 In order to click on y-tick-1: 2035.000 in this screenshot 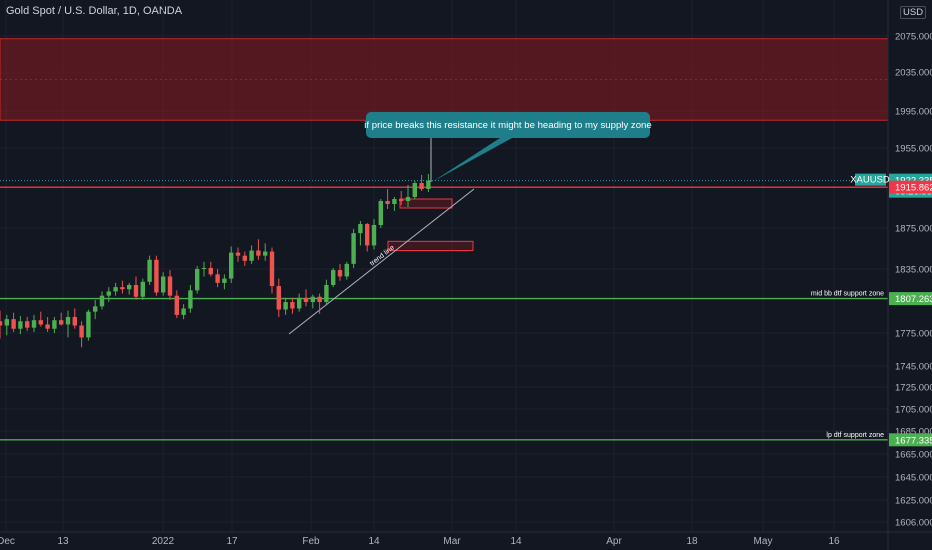, I will do `click(913, 73)`.